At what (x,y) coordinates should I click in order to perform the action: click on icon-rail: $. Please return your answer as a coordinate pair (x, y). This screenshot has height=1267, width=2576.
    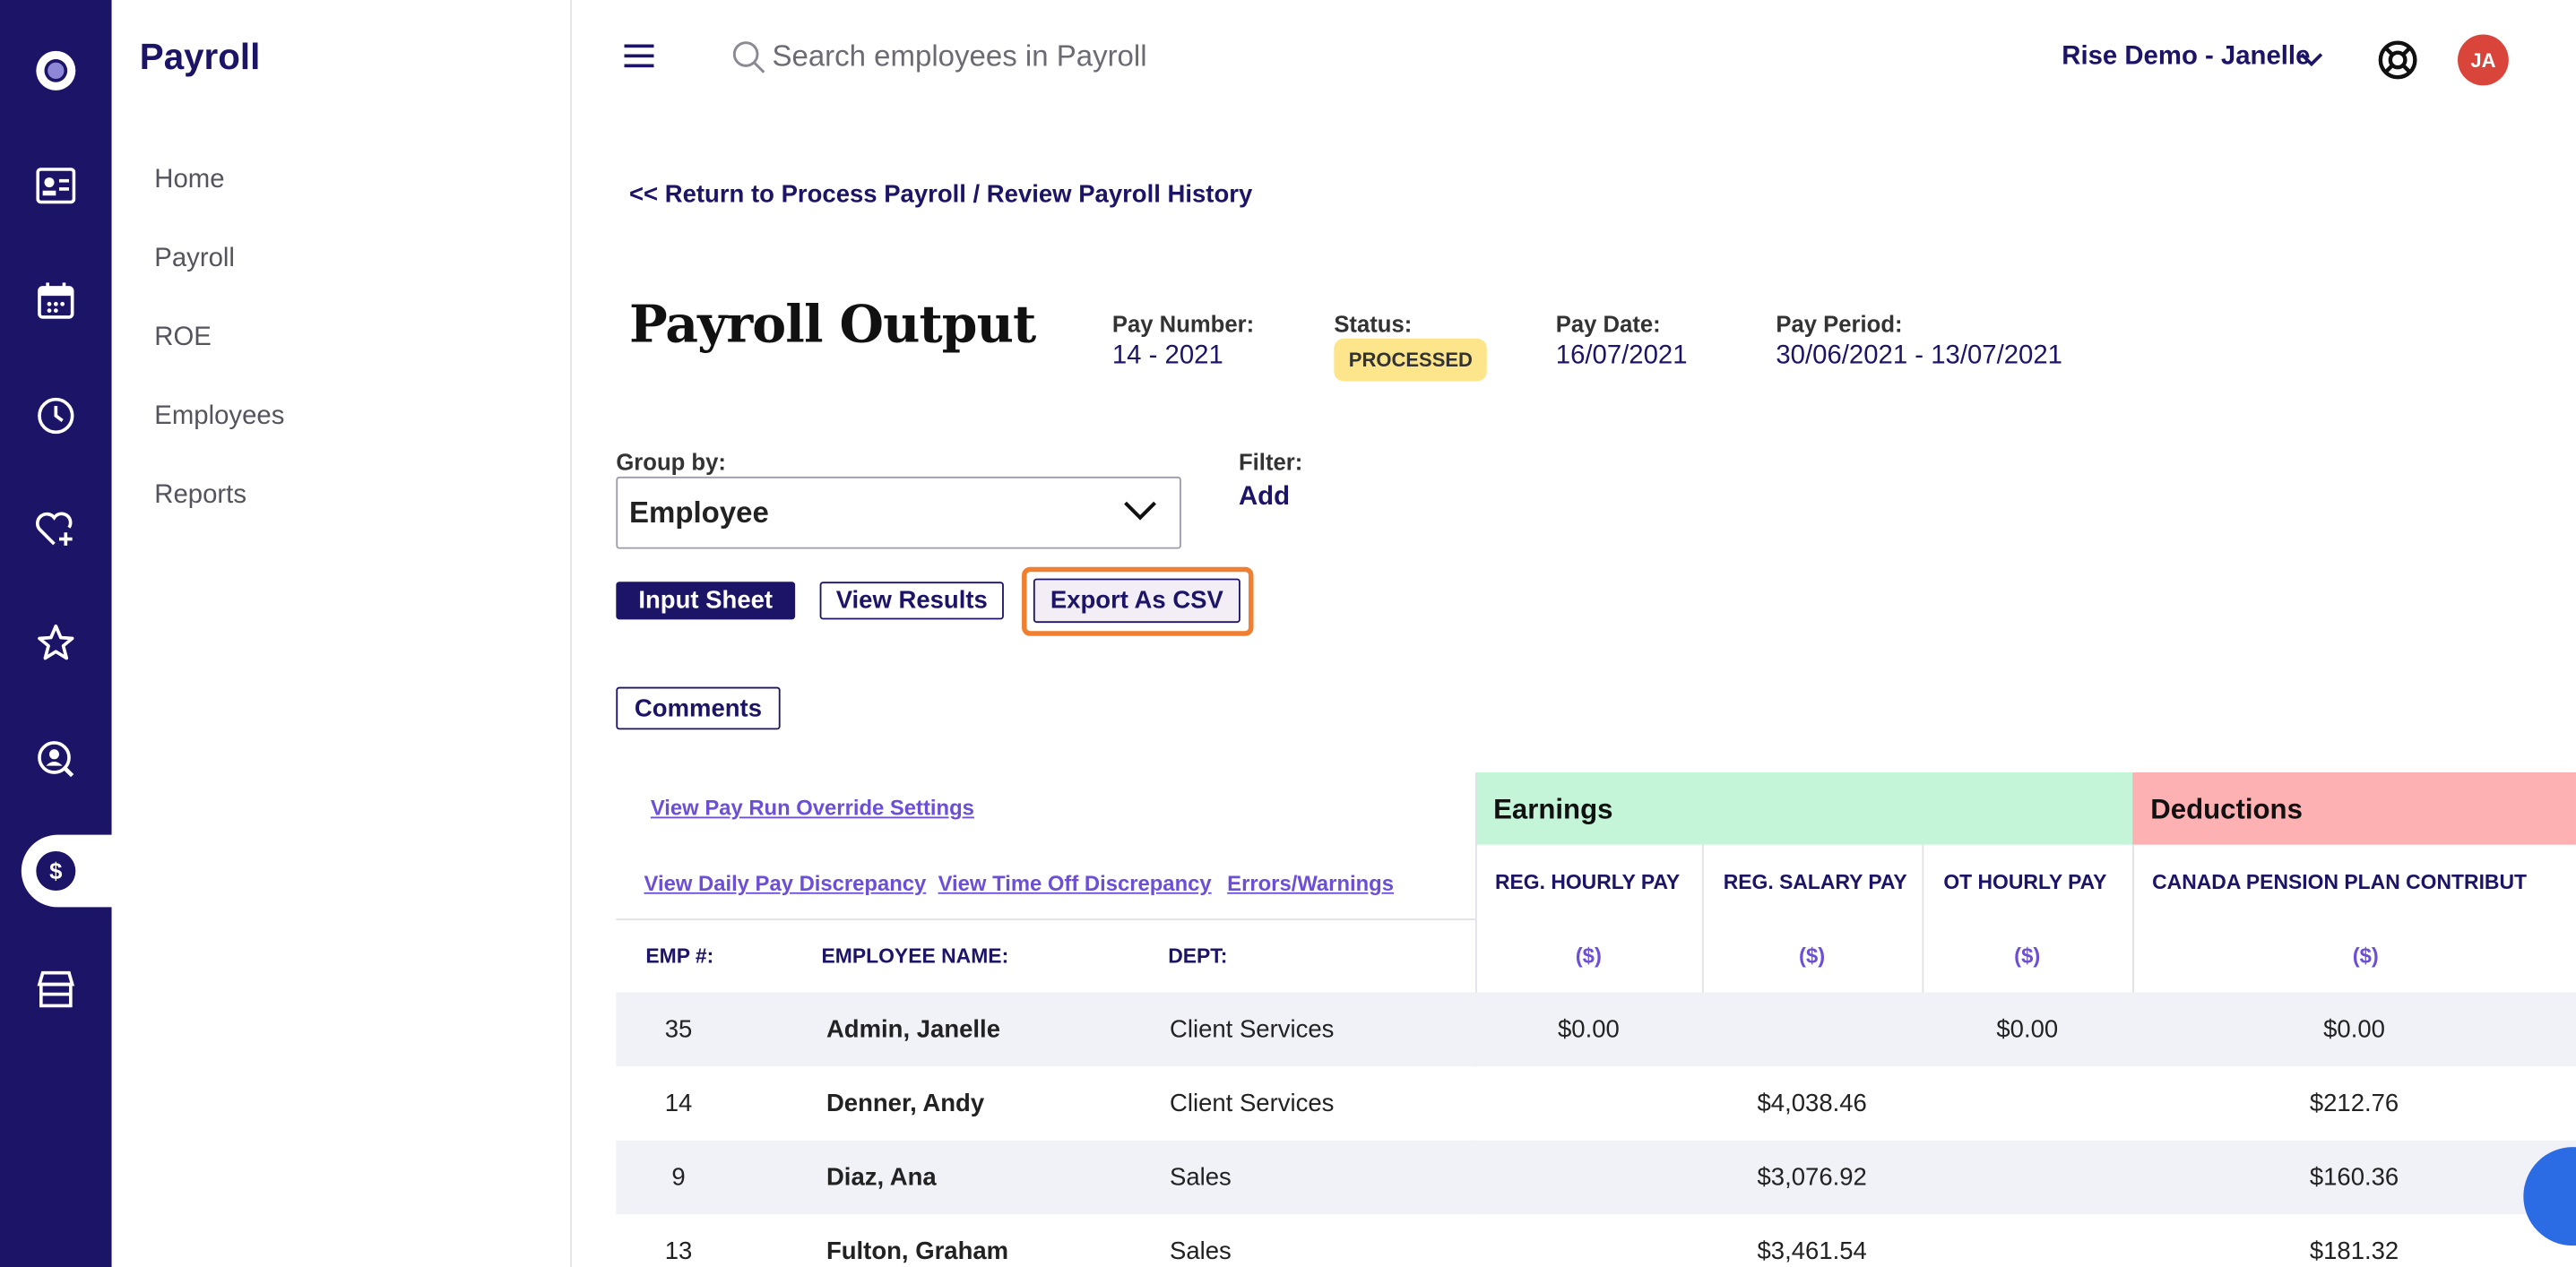
    Looking at the image, I should click on (60, 633).